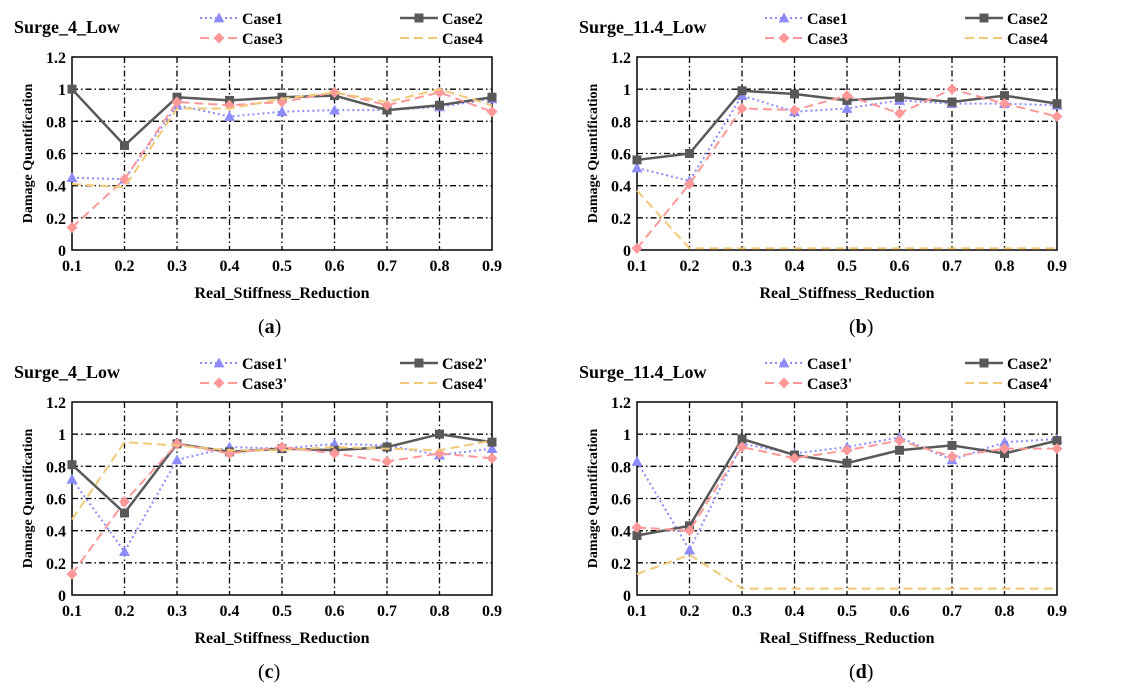 This screenshot has height=691, width=1130. What do you see at coordinates (952, 611) in the screenshot?
I see `x-tick-label: 0.7` at bounding box center [952, 611].